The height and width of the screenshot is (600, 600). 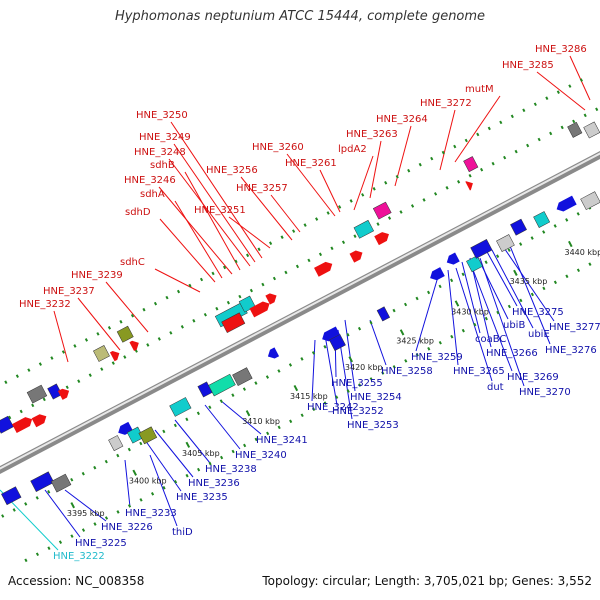 I want to click on gene-label-bottom-7: HNE_3266, so click(x=512, y=353).